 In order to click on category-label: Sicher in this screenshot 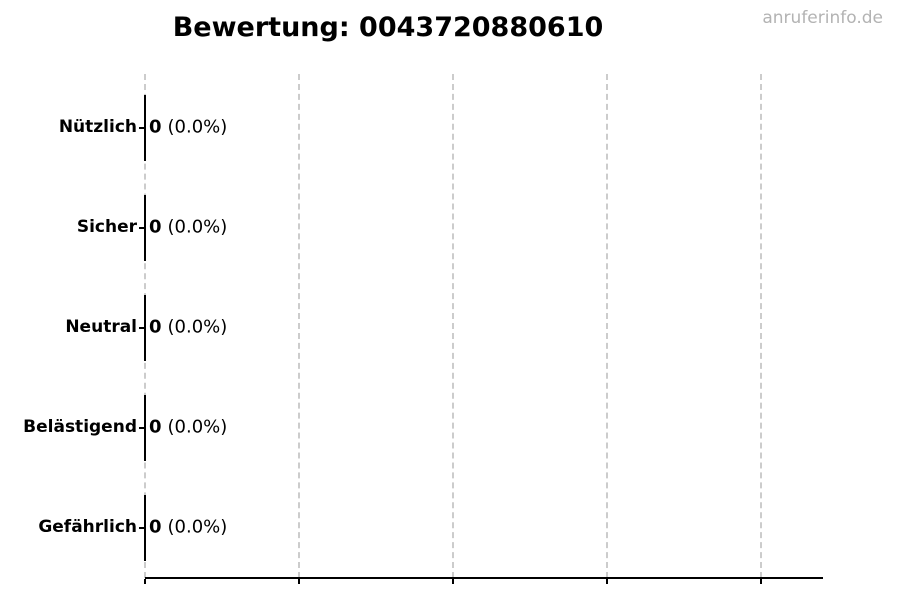, I will do `click(106, 227)`.